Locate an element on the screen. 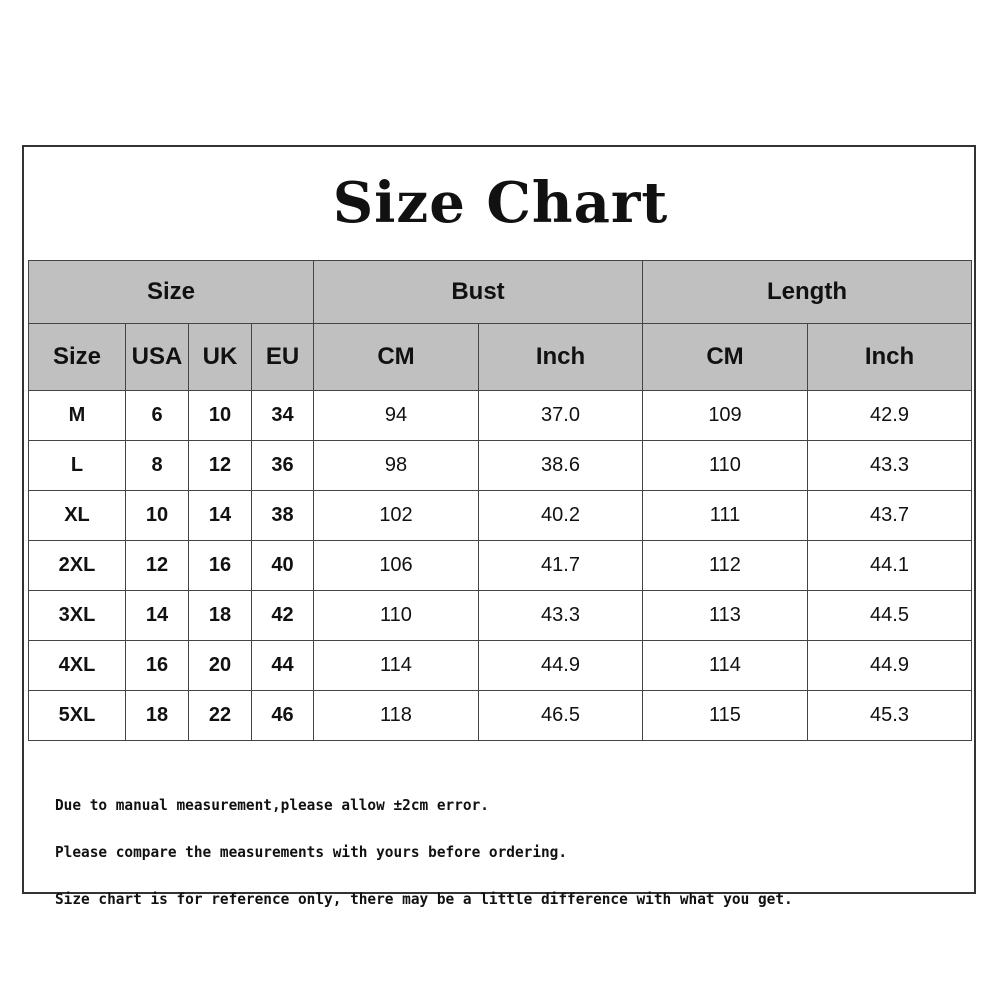  table-cell: 42.9 is located at coordinates (889, 415).